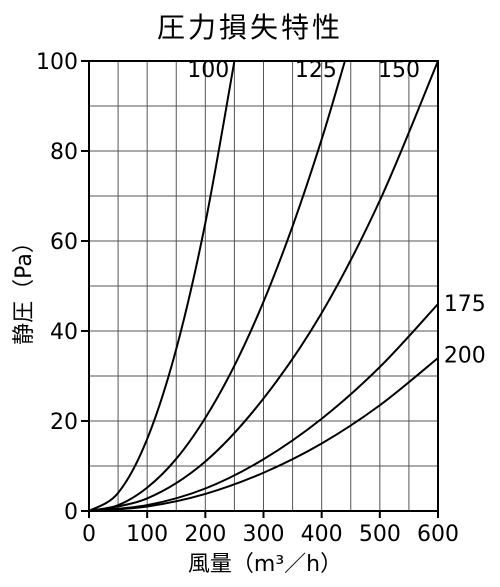  What do you see at coordinates (25, 288) in the screenshot?
I see `y-axis-label-text: 静圧（Pa）` at bounding box center [25, 288].